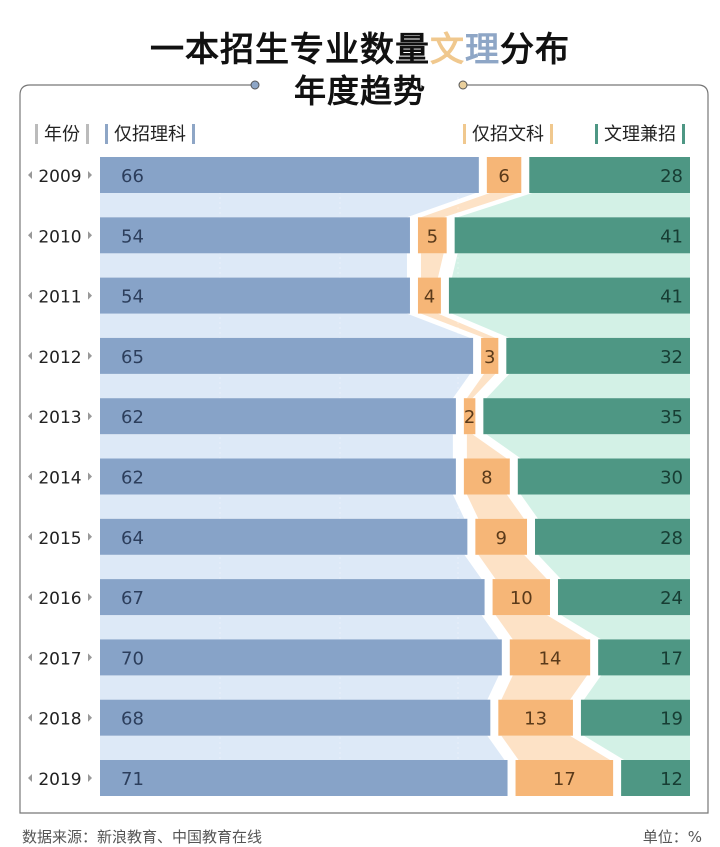 The width and height of the screenshot is (720, 847). What do you see at coordinates (59, 659) in the screenshot?
I see `year-label: 2017` at bounding box center [59, 659].